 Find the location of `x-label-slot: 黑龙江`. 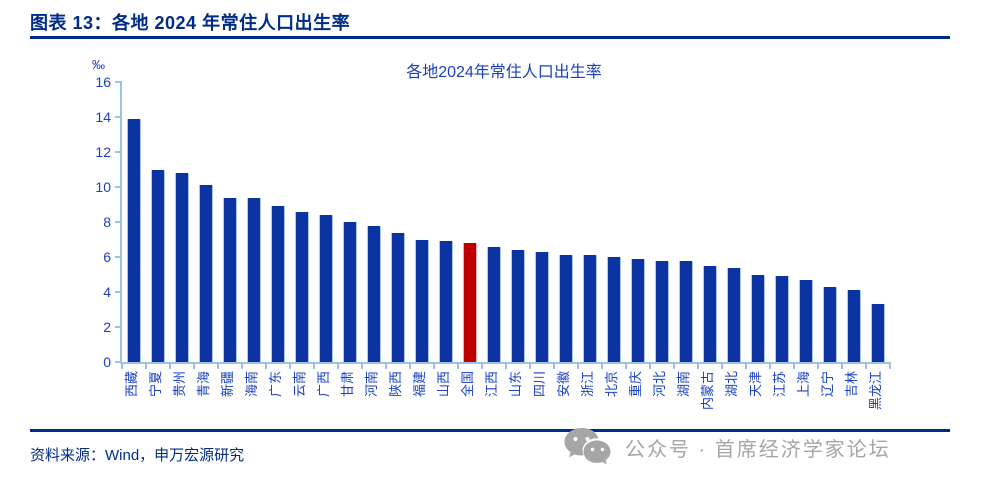

x-label-slot: 黑龙江 is located at coordinates (876, 402).